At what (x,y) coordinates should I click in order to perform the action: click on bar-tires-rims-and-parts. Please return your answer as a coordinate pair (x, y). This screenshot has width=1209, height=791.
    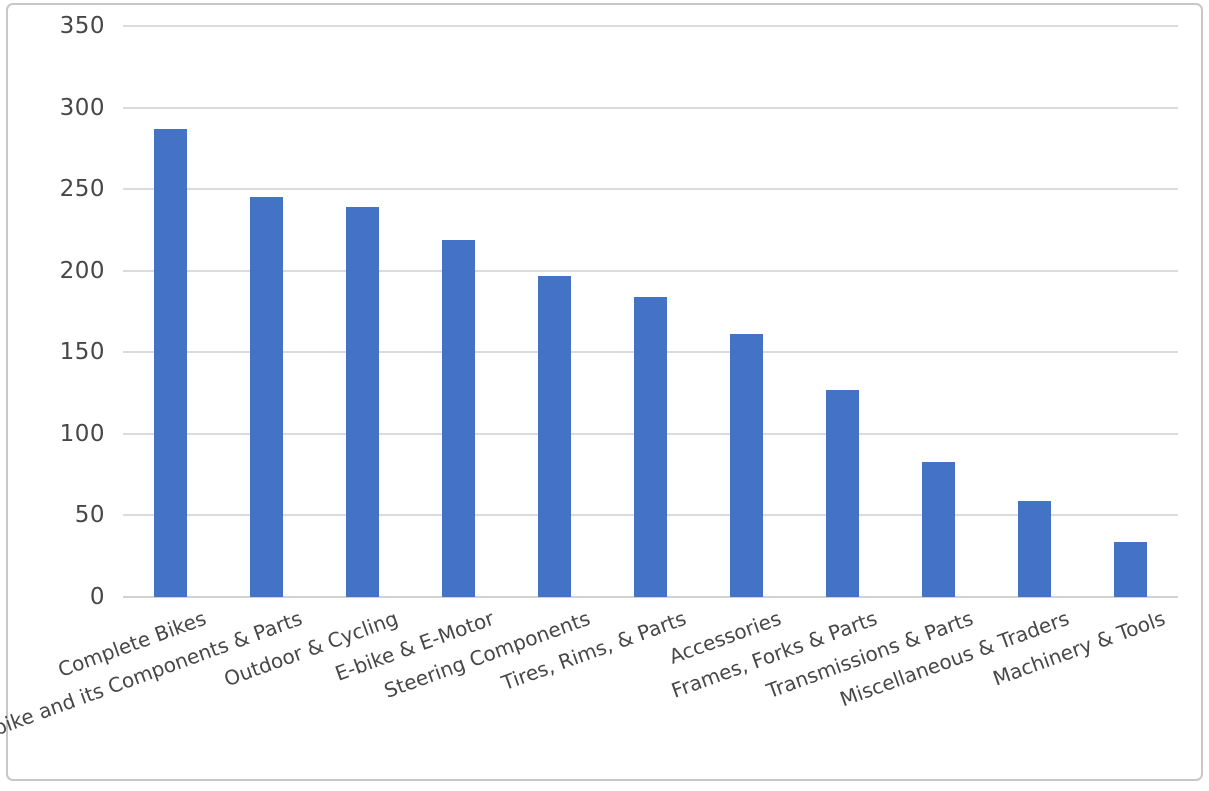
    Looking at the image, I should click on (650, 447).